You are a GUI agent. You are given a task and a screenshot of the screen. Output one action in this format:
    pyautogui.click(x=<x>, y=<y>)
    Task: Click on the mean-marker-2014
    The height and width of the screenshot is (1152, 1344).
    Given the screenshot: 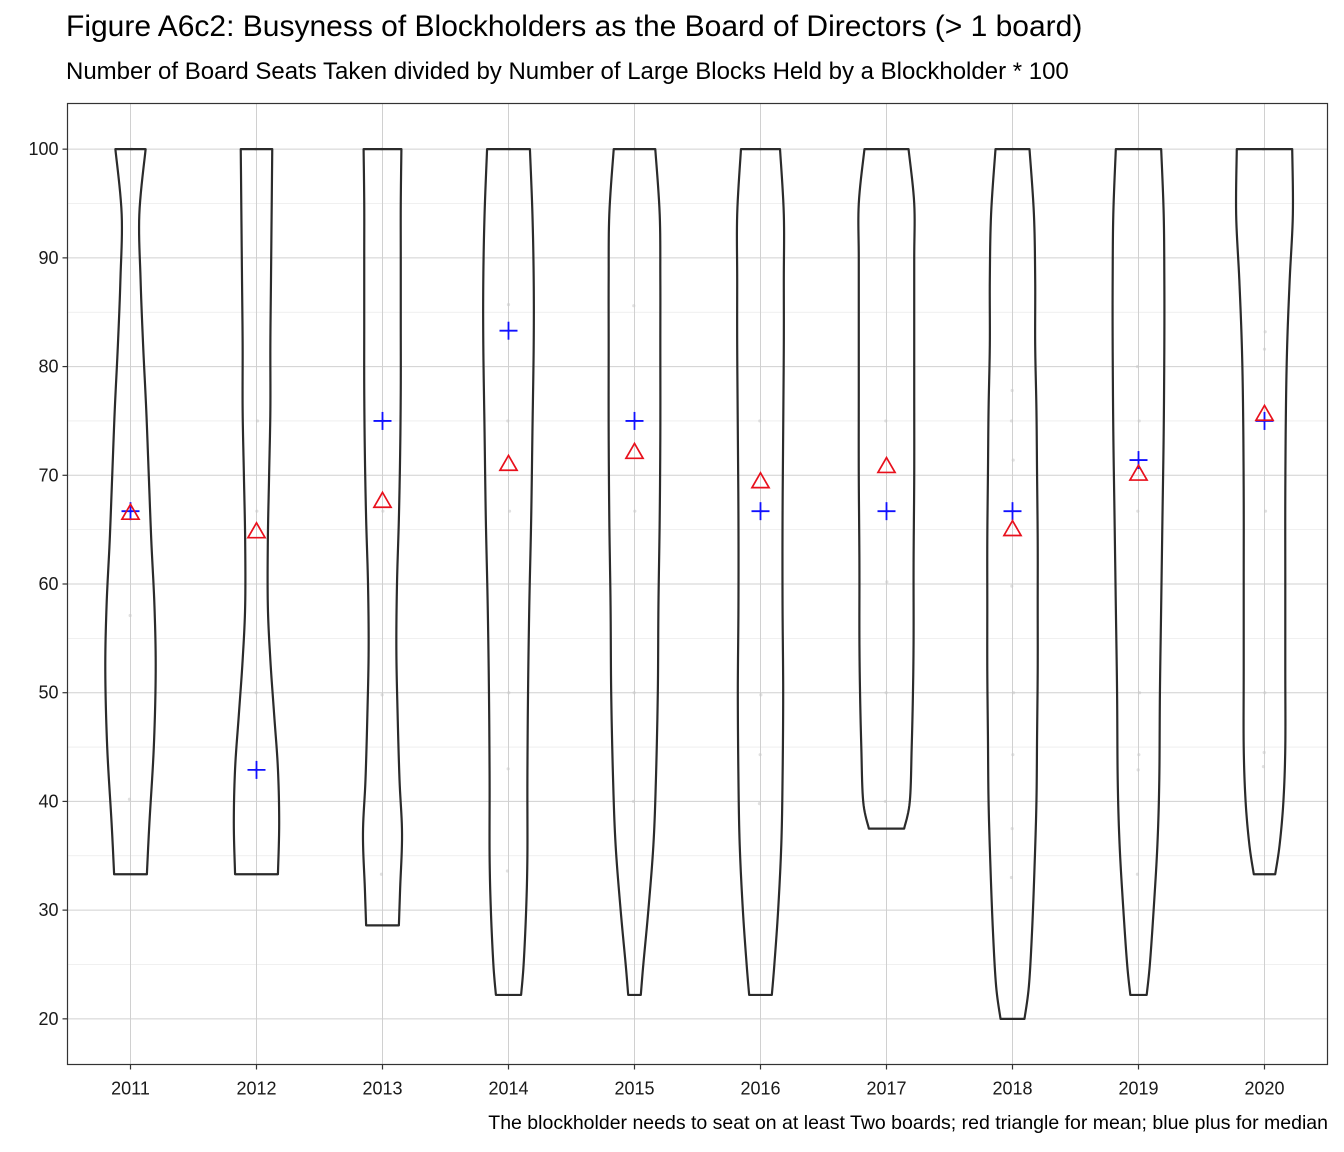 What is the action you would take?
    pyautogui.click(x=508, y=462)
    